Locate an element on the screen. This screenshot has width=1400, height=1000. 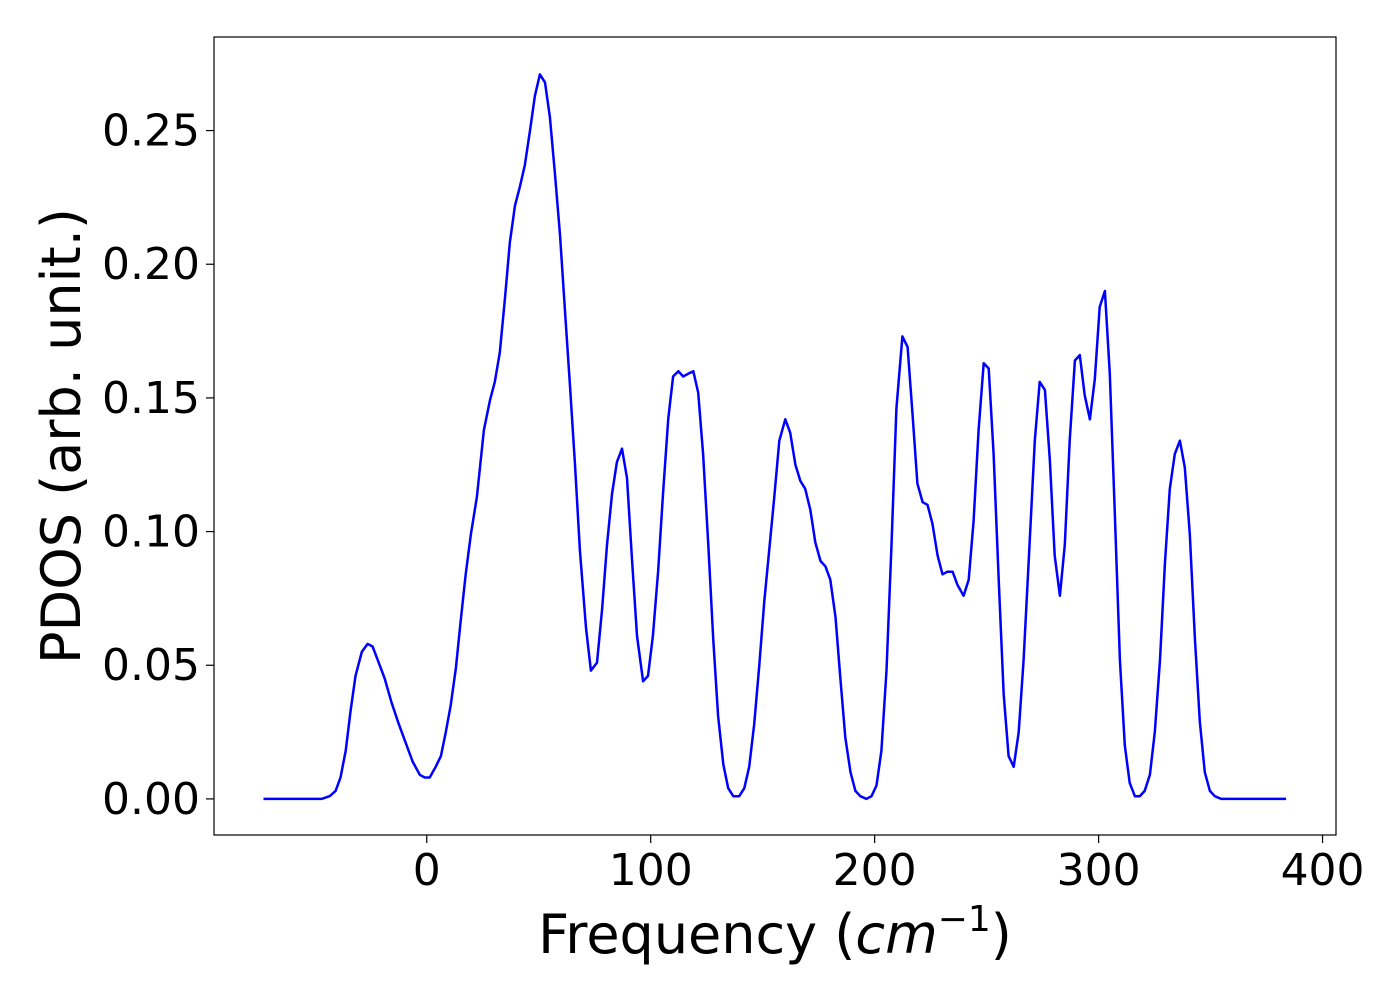
x-tick-label: 400 is located at coordinates (1323, 870).